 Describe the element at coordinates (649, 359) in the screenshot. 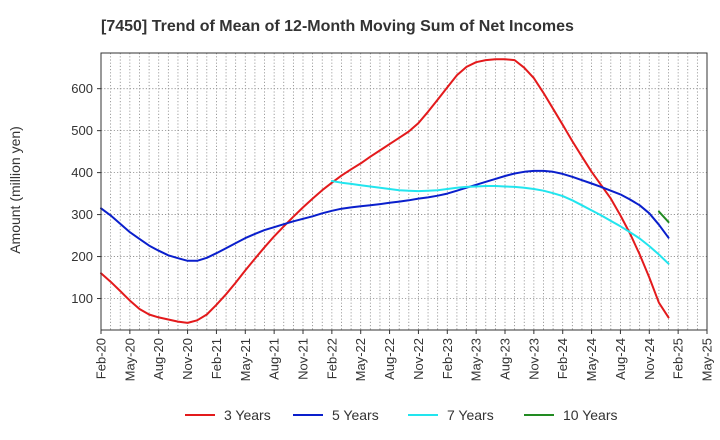

I see `x-tick-label: Nov-24` at that location.